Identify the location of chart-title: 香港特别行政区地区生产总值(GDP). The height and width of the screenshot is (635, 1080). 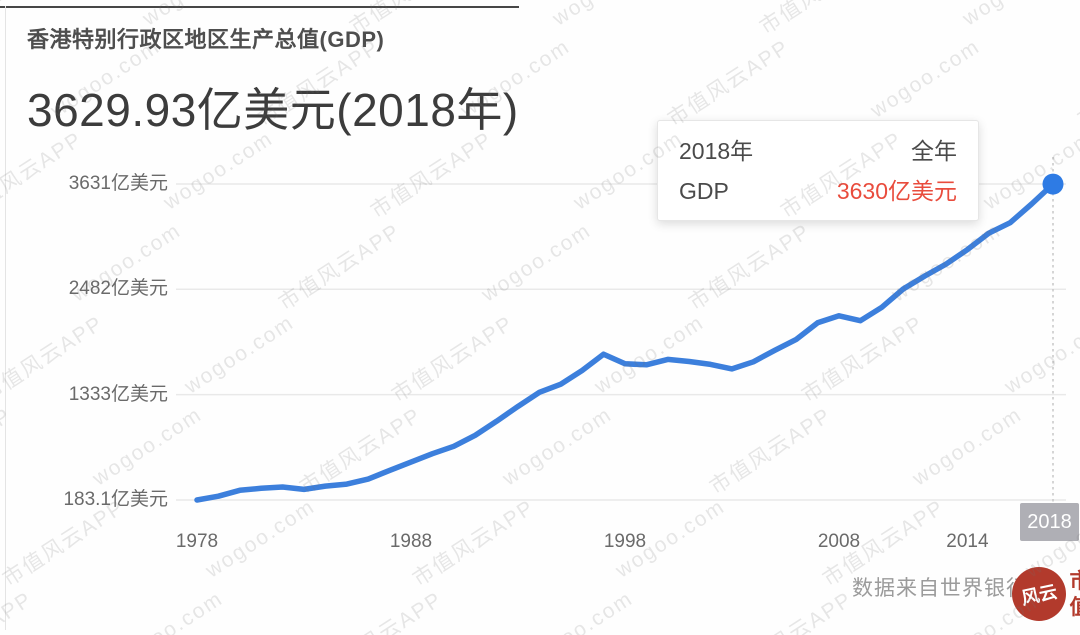
(206, 39).